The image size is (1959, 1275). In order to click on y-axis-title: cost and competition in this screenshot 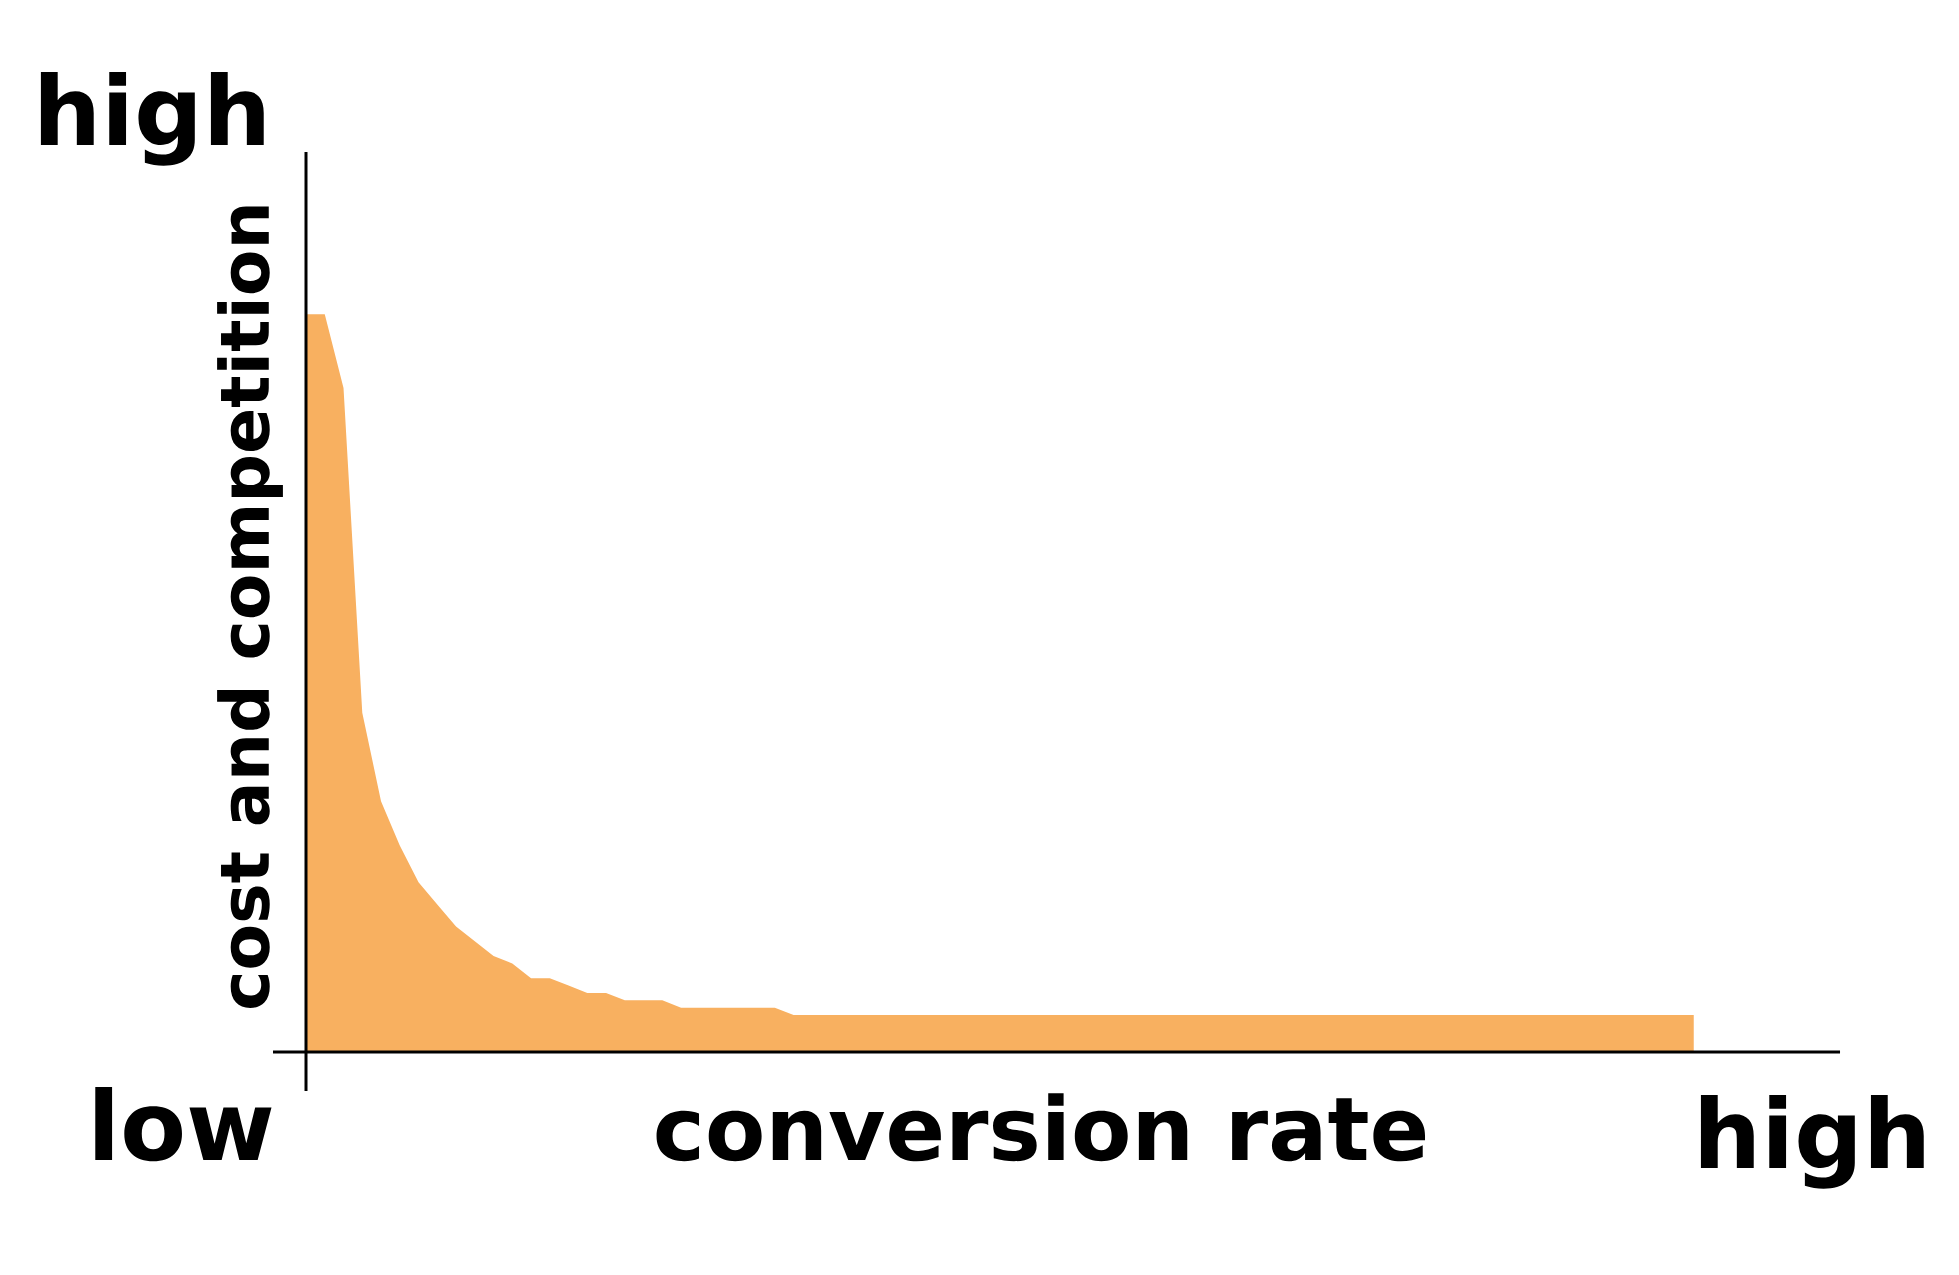, I will do `click(250, 607)`.